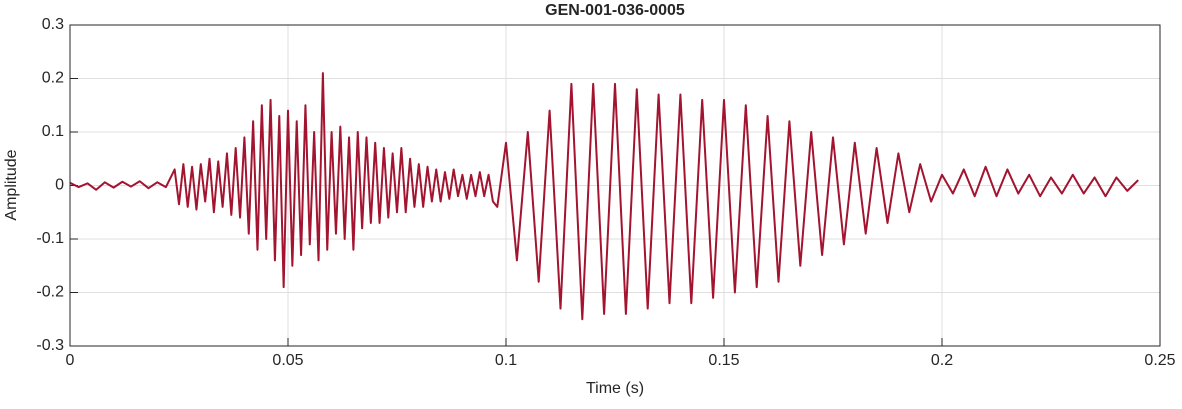 Image resolution: width=1182 pixels, height=409 pixels. What do you see at coordinates (53, 78) in the screenshot?
I see `y-tick-label: 0.2` at bounding box center [53, 78].